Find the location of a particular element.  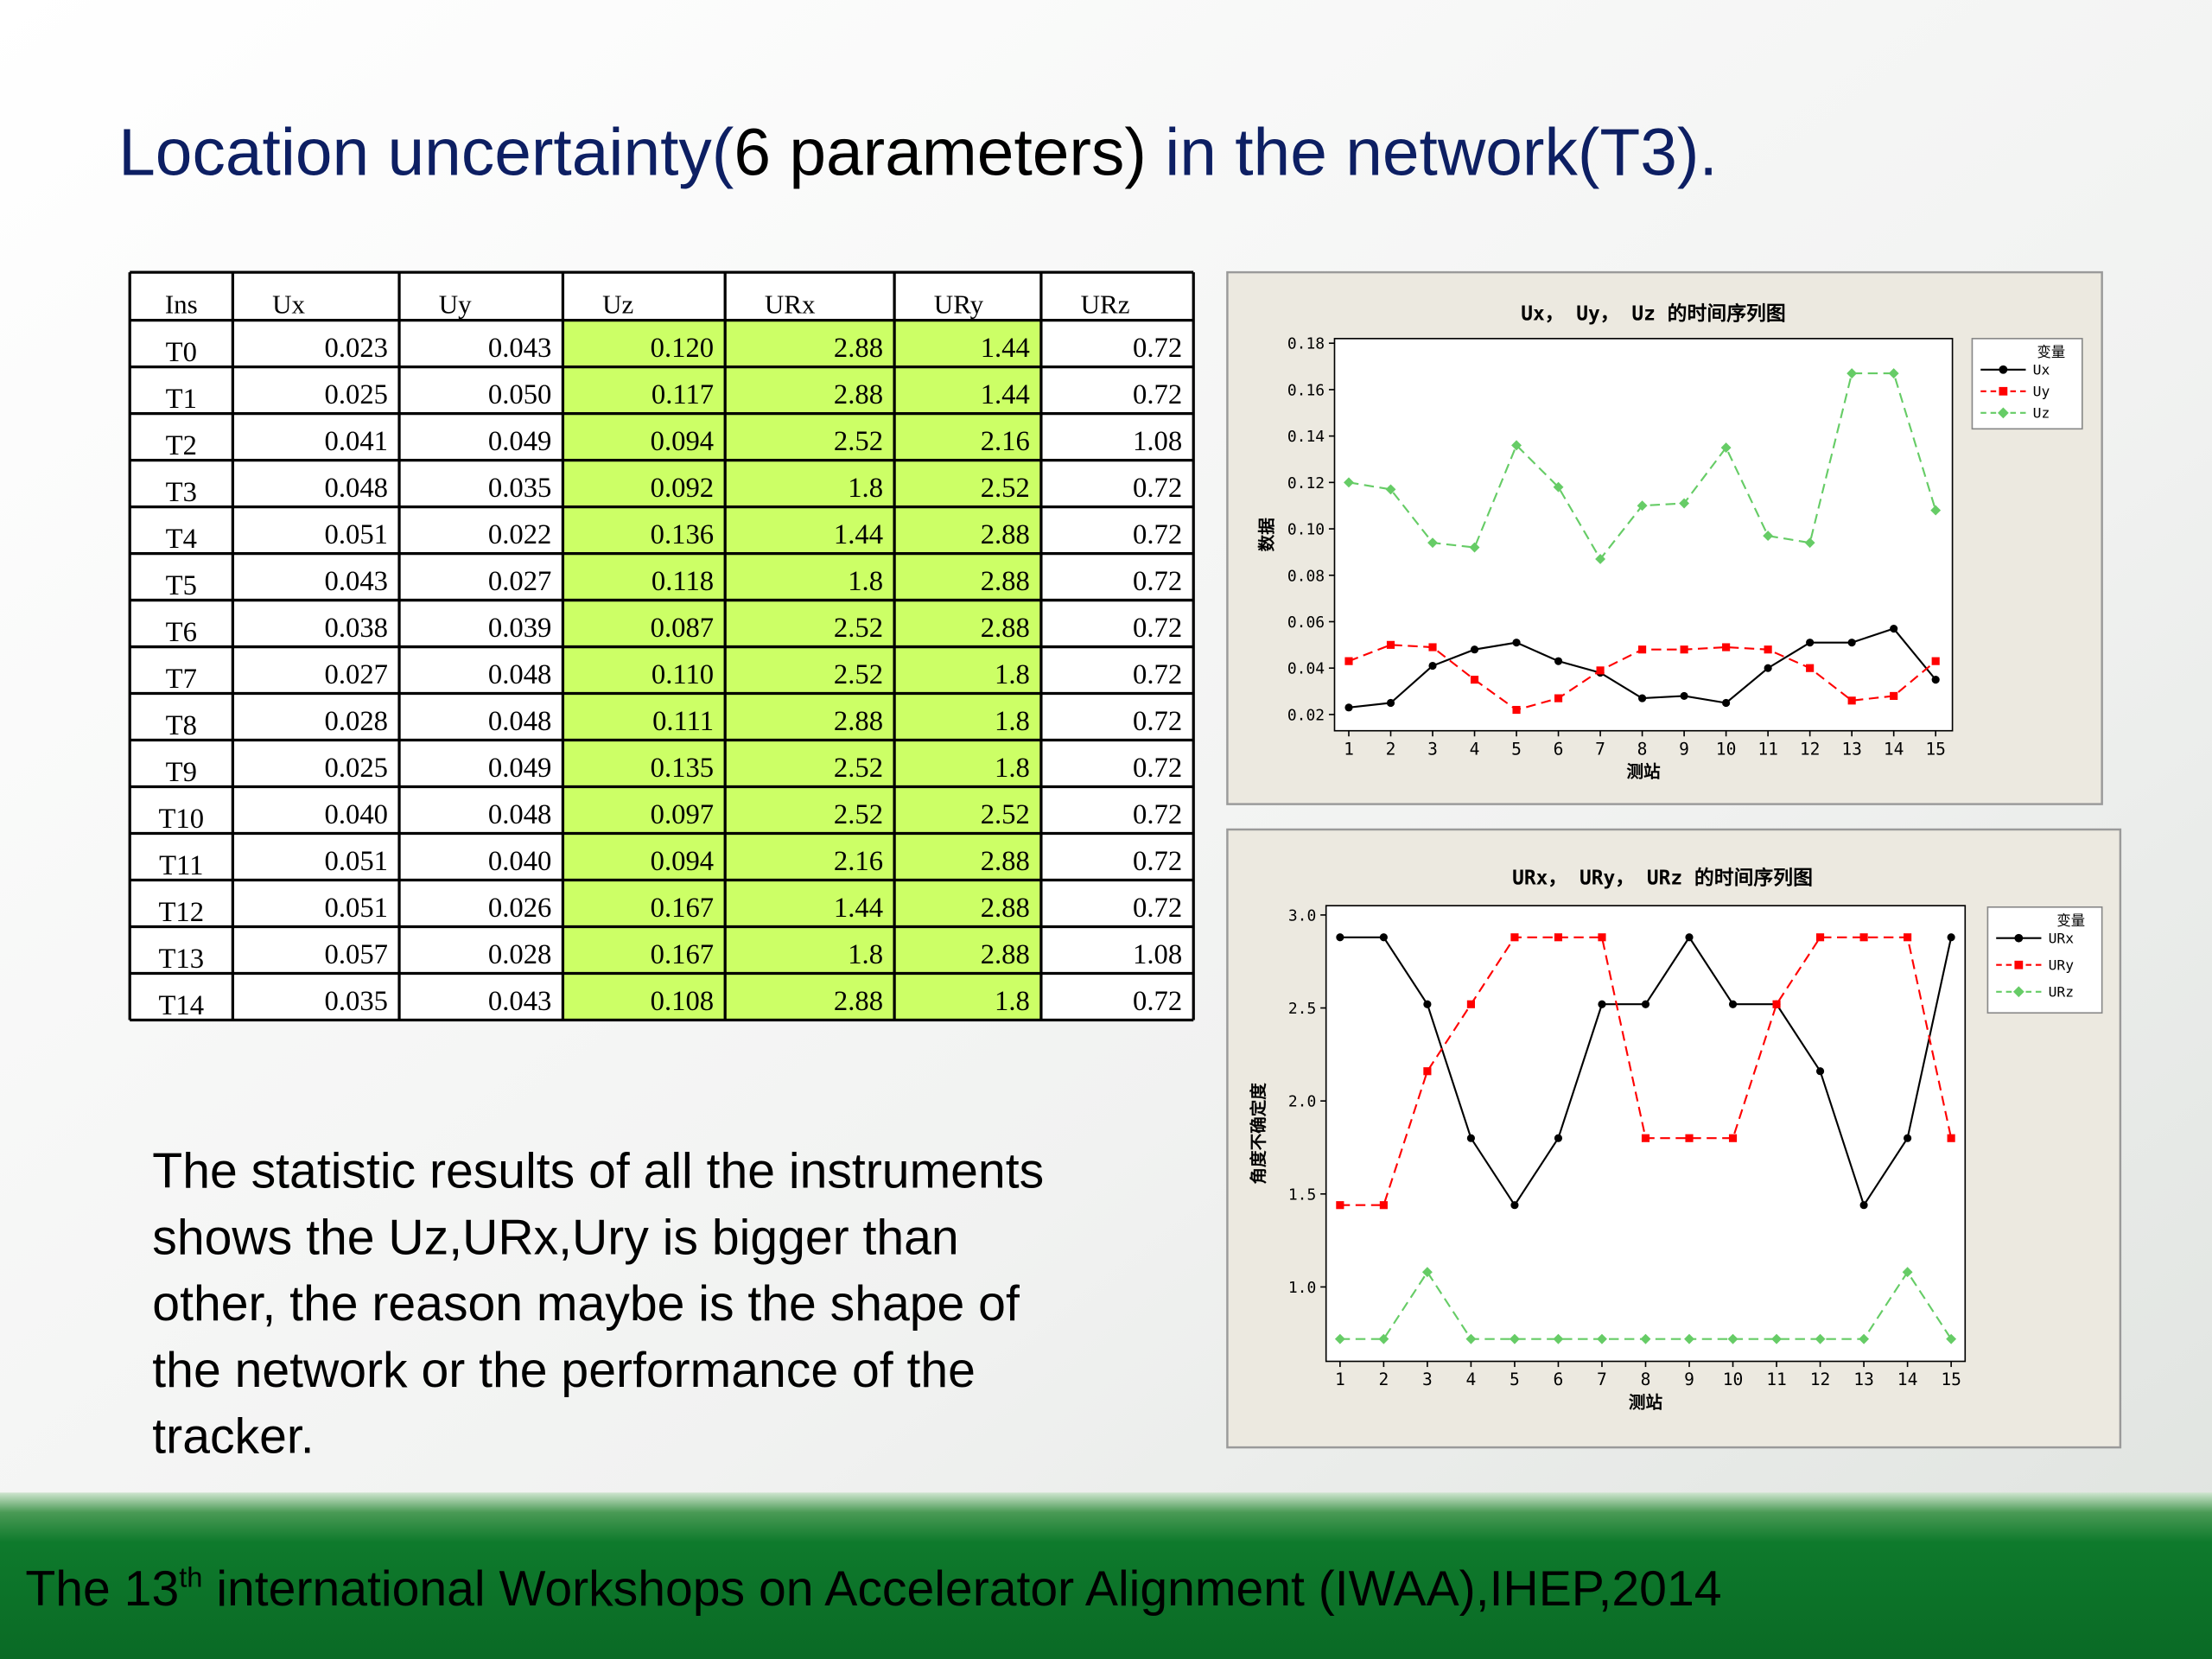

table-cell: T8 is located at coordinates (181, 725).